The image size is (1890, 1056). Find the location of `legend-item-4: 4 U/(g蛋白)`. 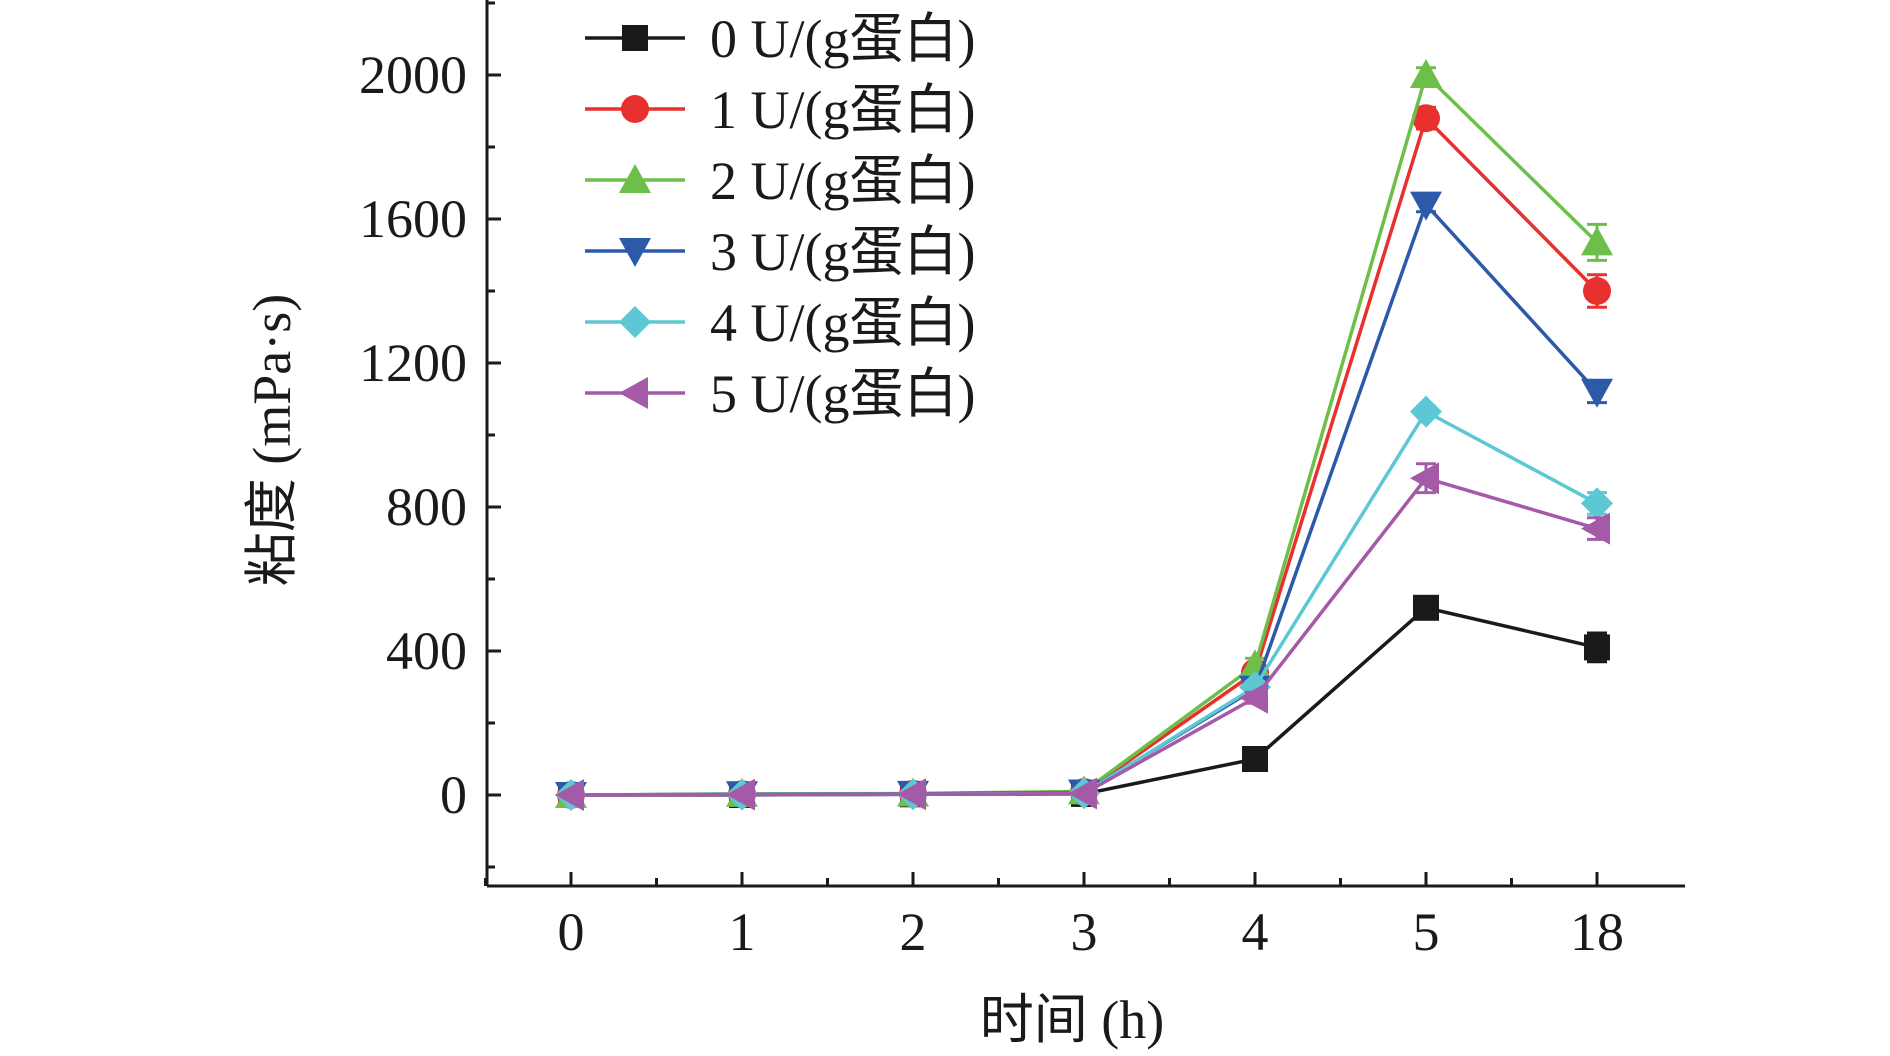

legend-item-4: 4 U/(g蛋白) is located at coordinates (780, 323).